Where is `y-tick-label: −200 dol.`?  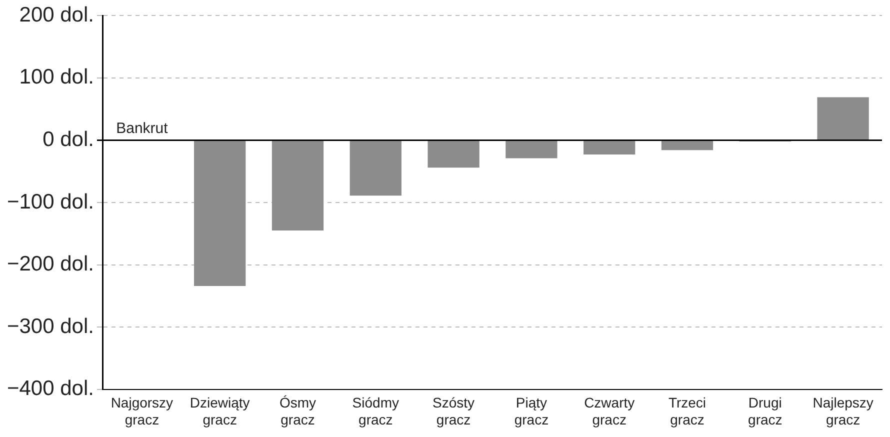 y-tick-label: −200 dol. is located at coordinates (50, 264).